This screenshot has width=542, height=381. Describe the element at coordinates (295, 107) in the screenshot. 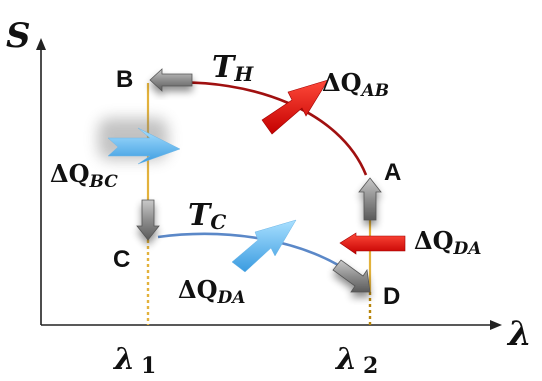

I see `heat-arrow-ab` at that location.